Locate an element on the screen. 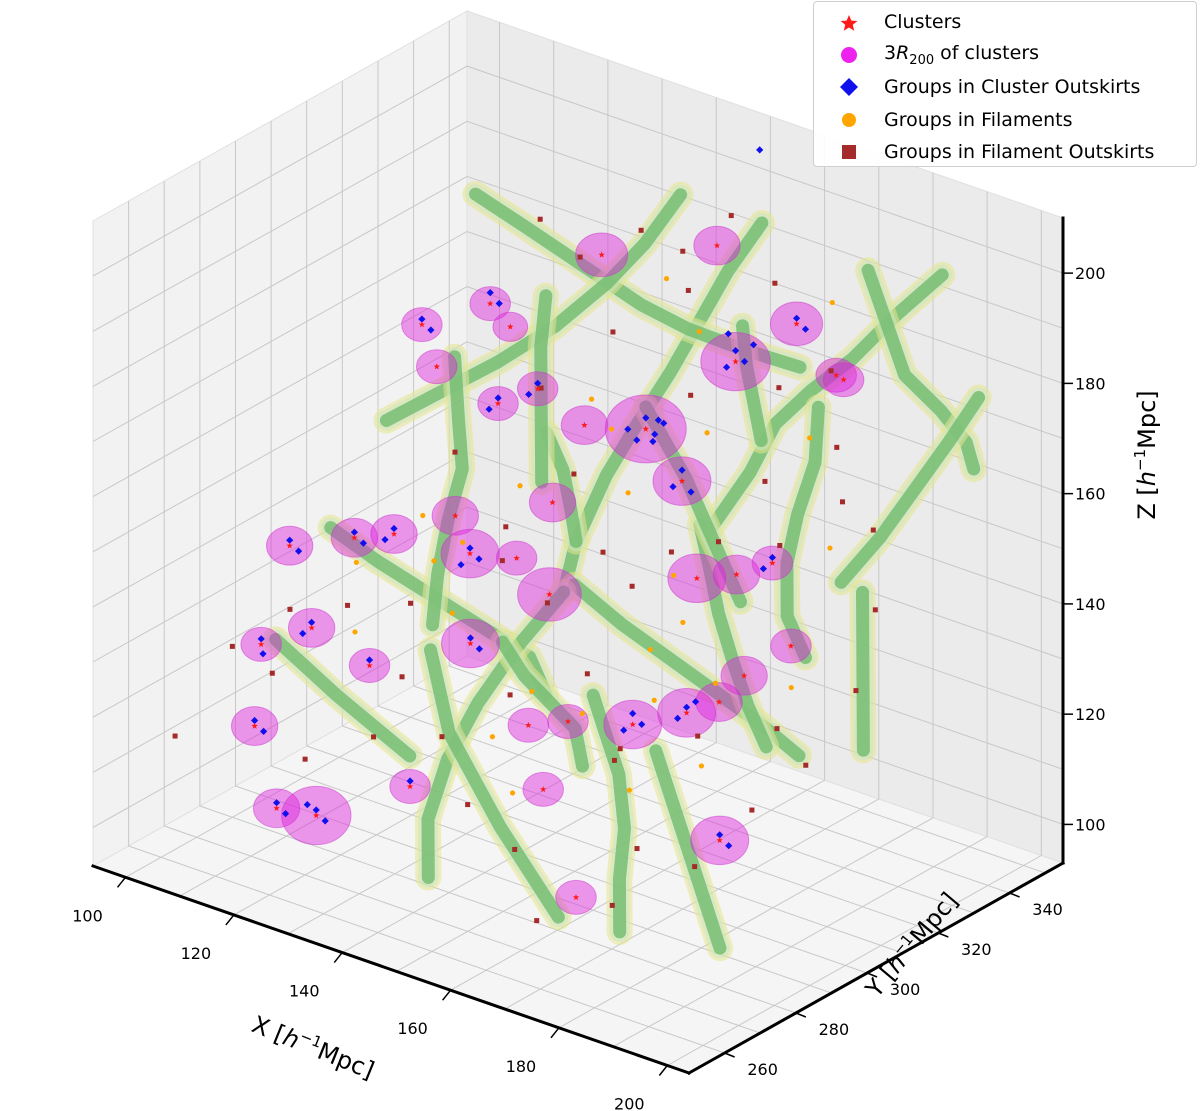 The height and width of the screenshot is (1111, 1200). legend-label-cluster-outskirts: Groups in Cluster Outskirts is located at coordinates (1012, 87).